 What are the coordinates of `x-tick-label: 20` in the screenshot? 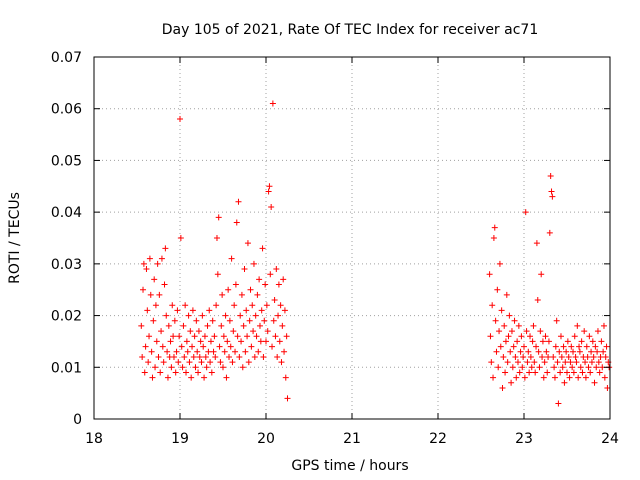 It's located at (266, 439).